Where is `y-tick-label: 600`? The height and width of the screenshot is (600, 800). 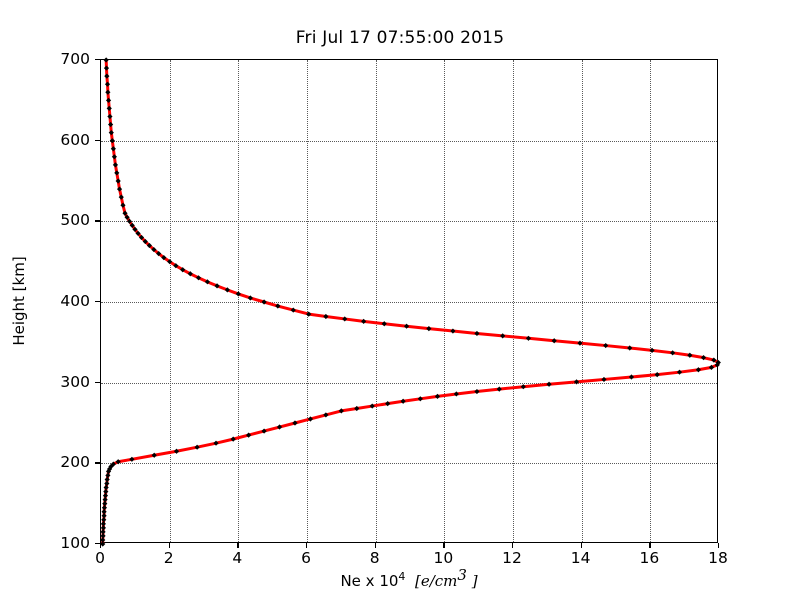 y-tick-label: 600 is located at coordinates (75, 139).